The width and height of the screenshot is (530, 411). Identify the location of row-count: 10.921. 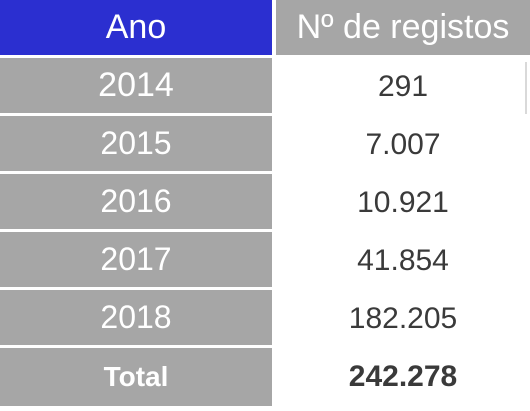
(403, 203).